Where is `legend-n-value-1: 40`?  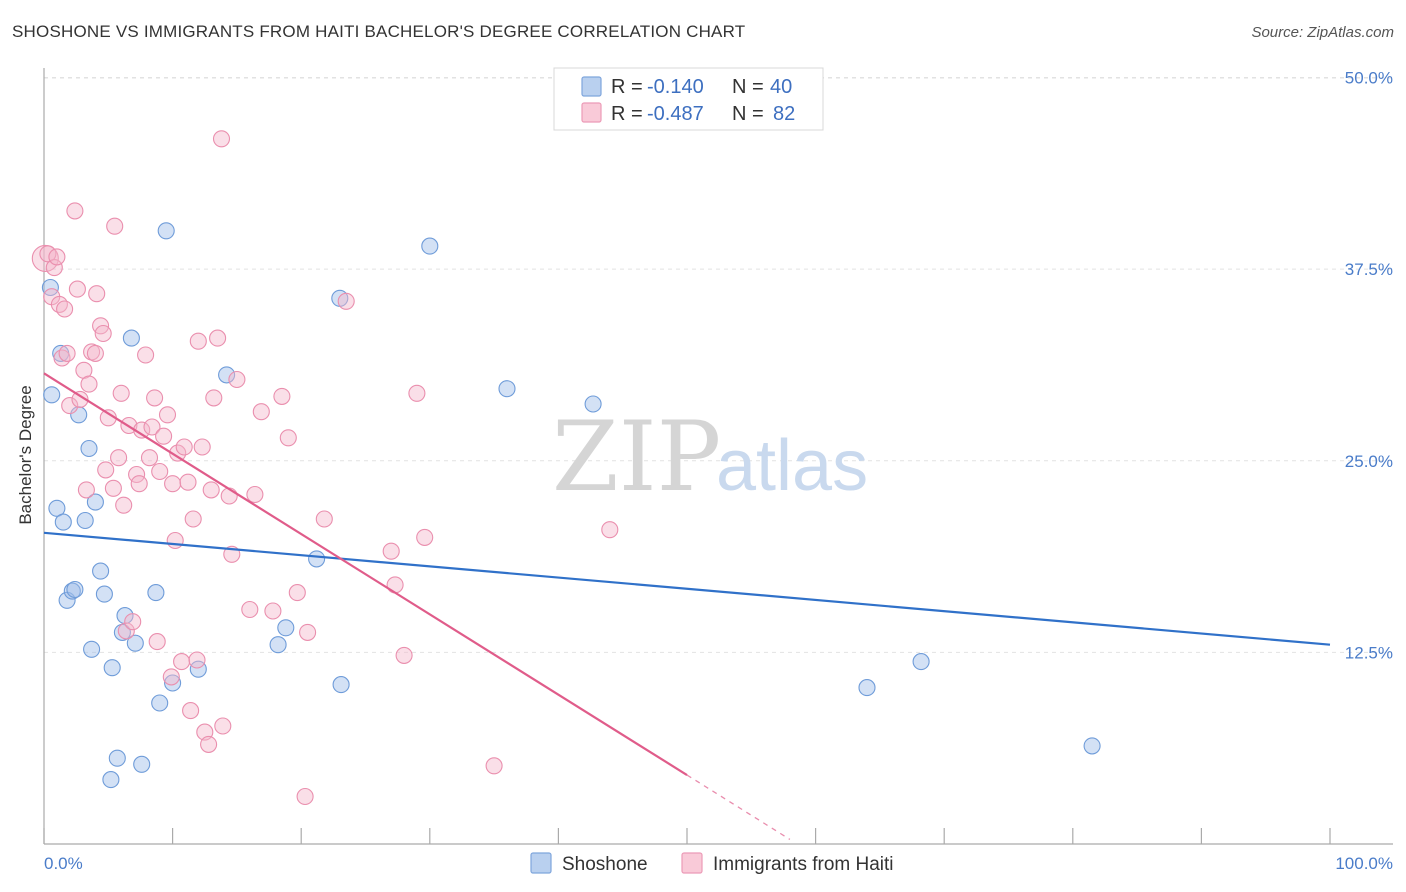 legend-n-value-1: 40 is located at coordinates (781, 87).